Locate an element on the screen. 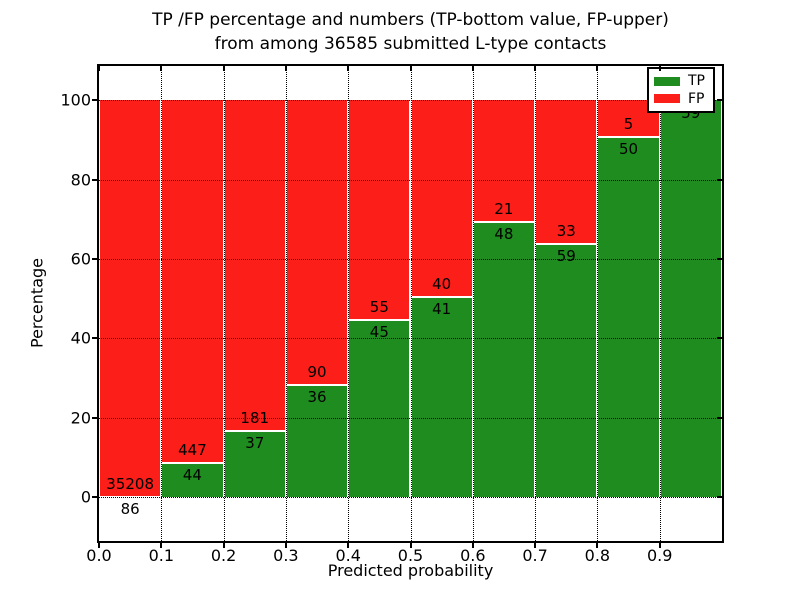 This screenshot has height=600, width=800. y-tick-label: 20 is located at coordinates (80, 418).